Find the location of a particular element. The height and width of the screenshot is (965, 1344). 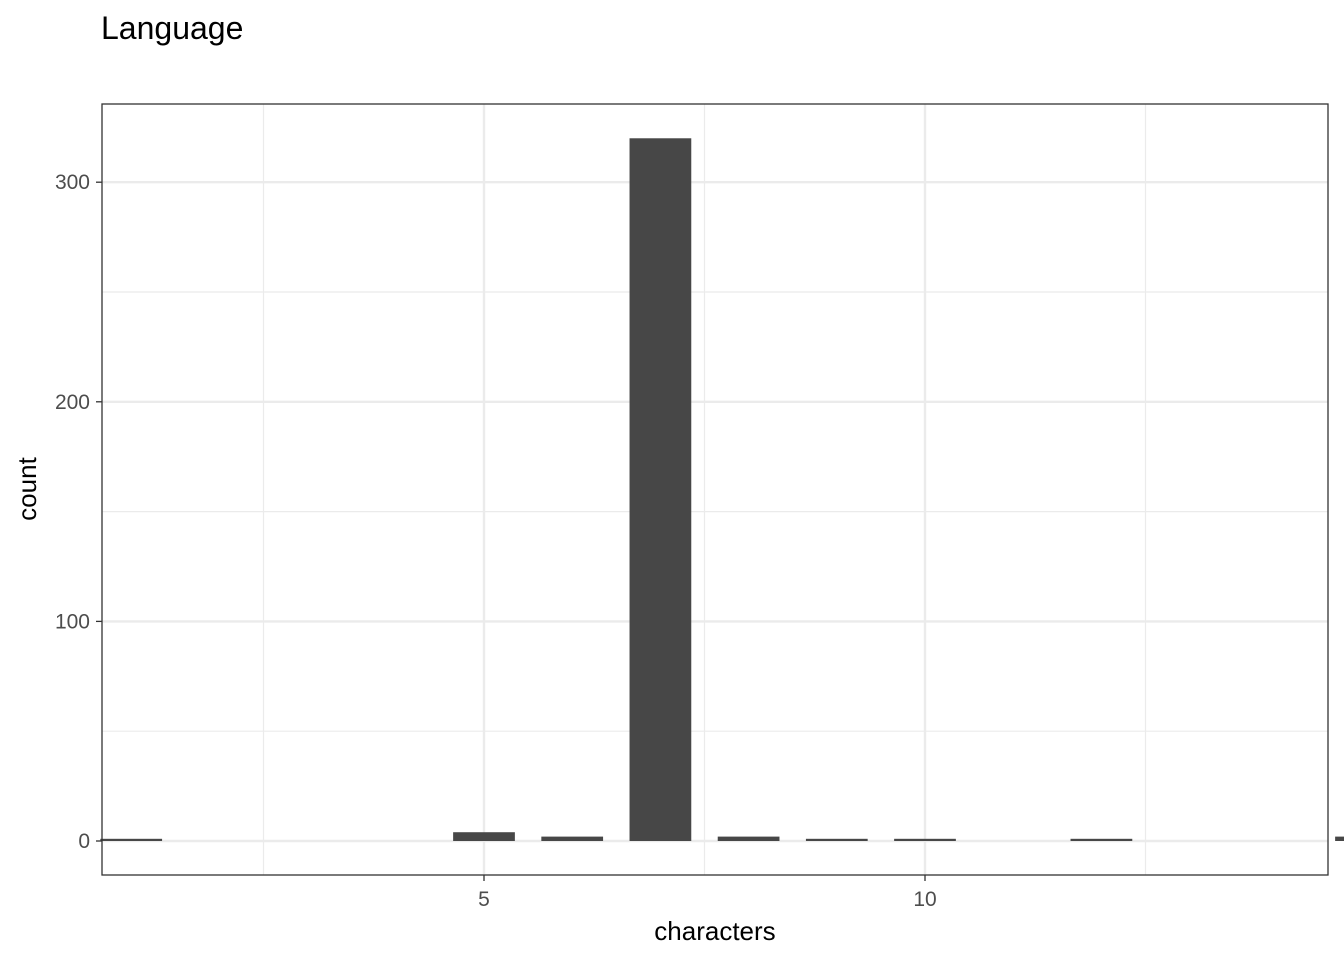

x-tick-label: 10 is located at coordinates (924, 899).